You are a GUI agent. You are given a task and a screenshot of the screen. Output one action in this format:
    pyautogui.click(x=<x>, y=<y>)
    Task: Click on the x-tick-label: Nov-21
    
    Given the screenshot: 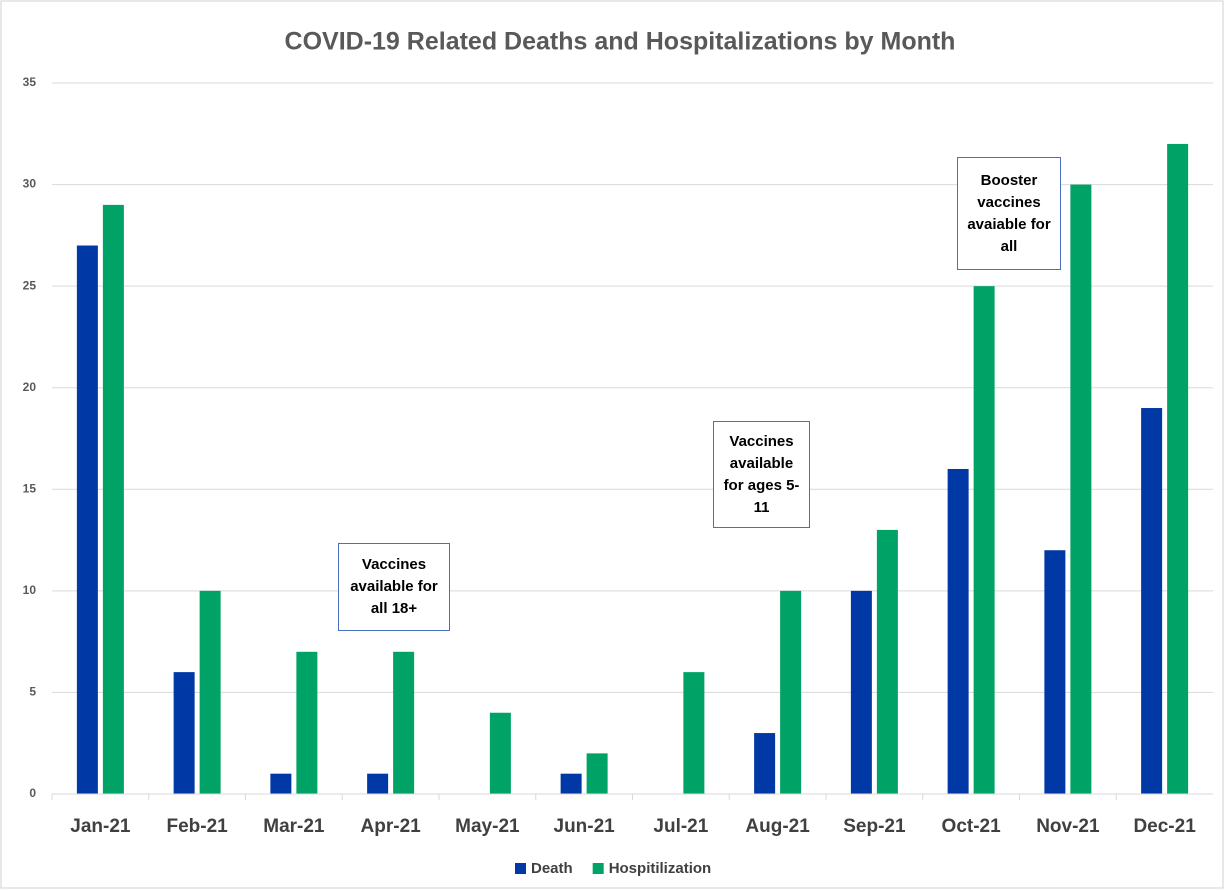 What is the action you would take?
    pyautogui.click(x=1068, y=826)
    